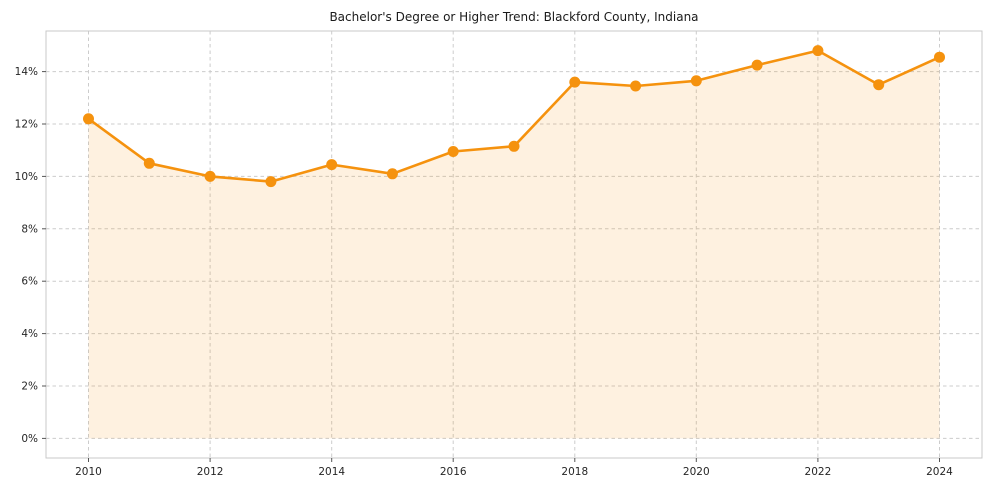 The height and width of the screenshot is (490, 989). I want to click on x-tick-label: 2022, so click(818, 472).